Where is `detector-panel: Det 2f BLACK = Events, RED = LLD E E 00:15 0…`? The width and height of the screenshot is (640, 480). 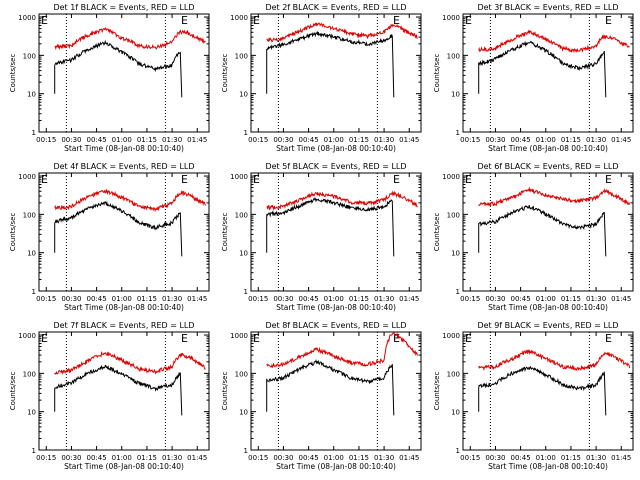
detector-panel: Det 2f BLACK = Events, RED = LLD E E 00:15 0… is located at coordinates (321, 78).